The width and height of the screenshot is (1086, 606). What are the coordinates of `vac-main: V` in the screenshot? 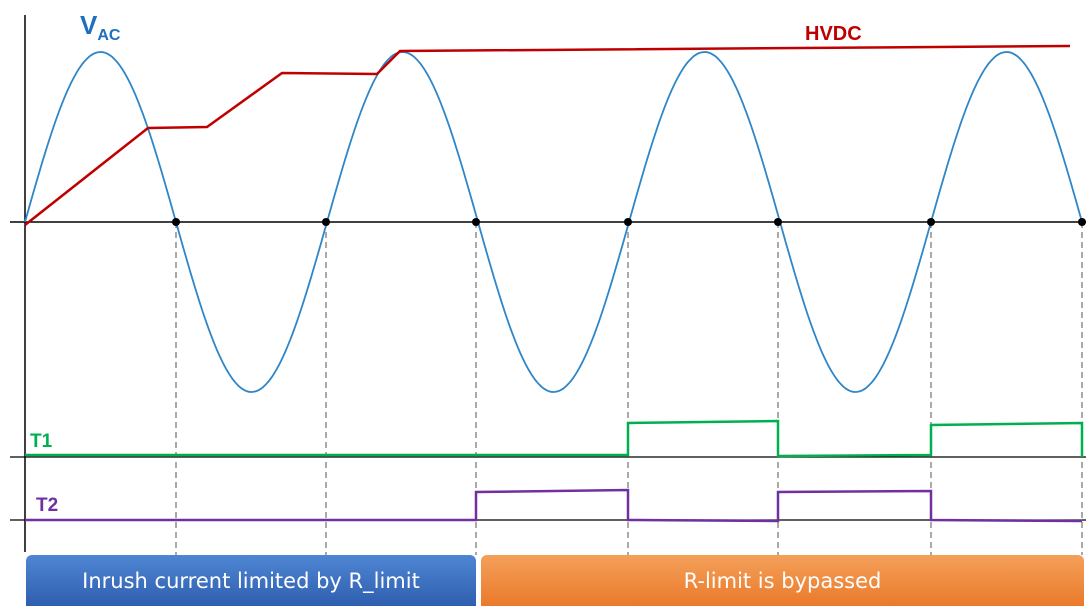 It's located at (89, 25).